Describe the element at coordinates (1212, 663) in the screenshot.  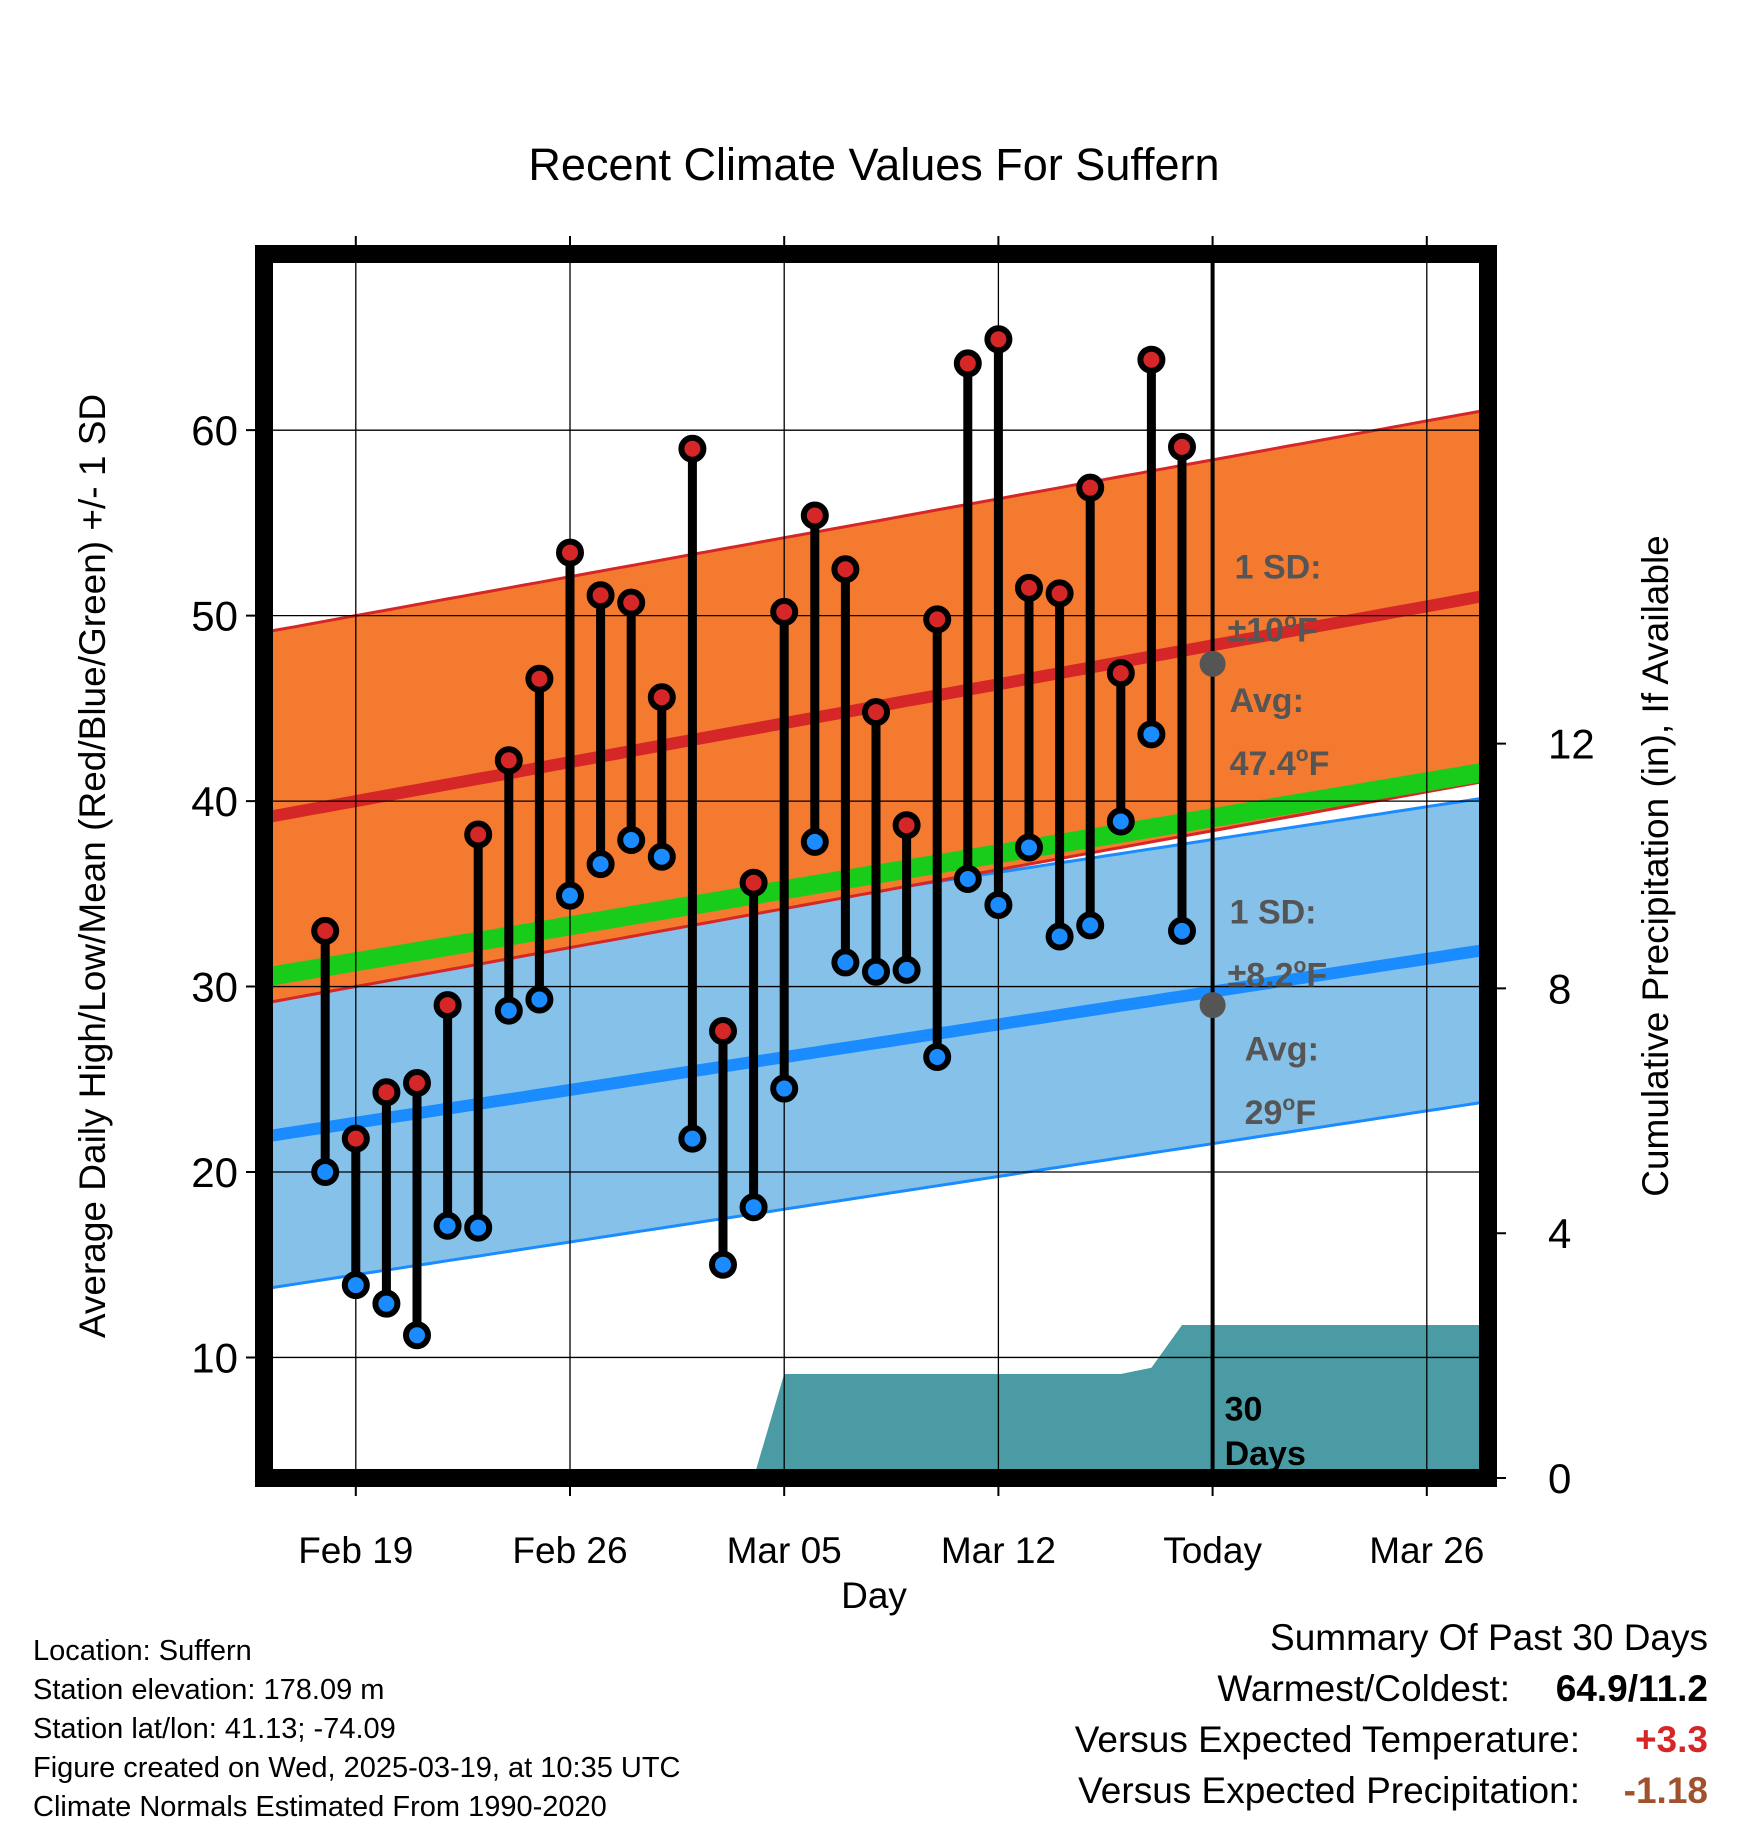
I see `today-high-normal-marker` at that location.